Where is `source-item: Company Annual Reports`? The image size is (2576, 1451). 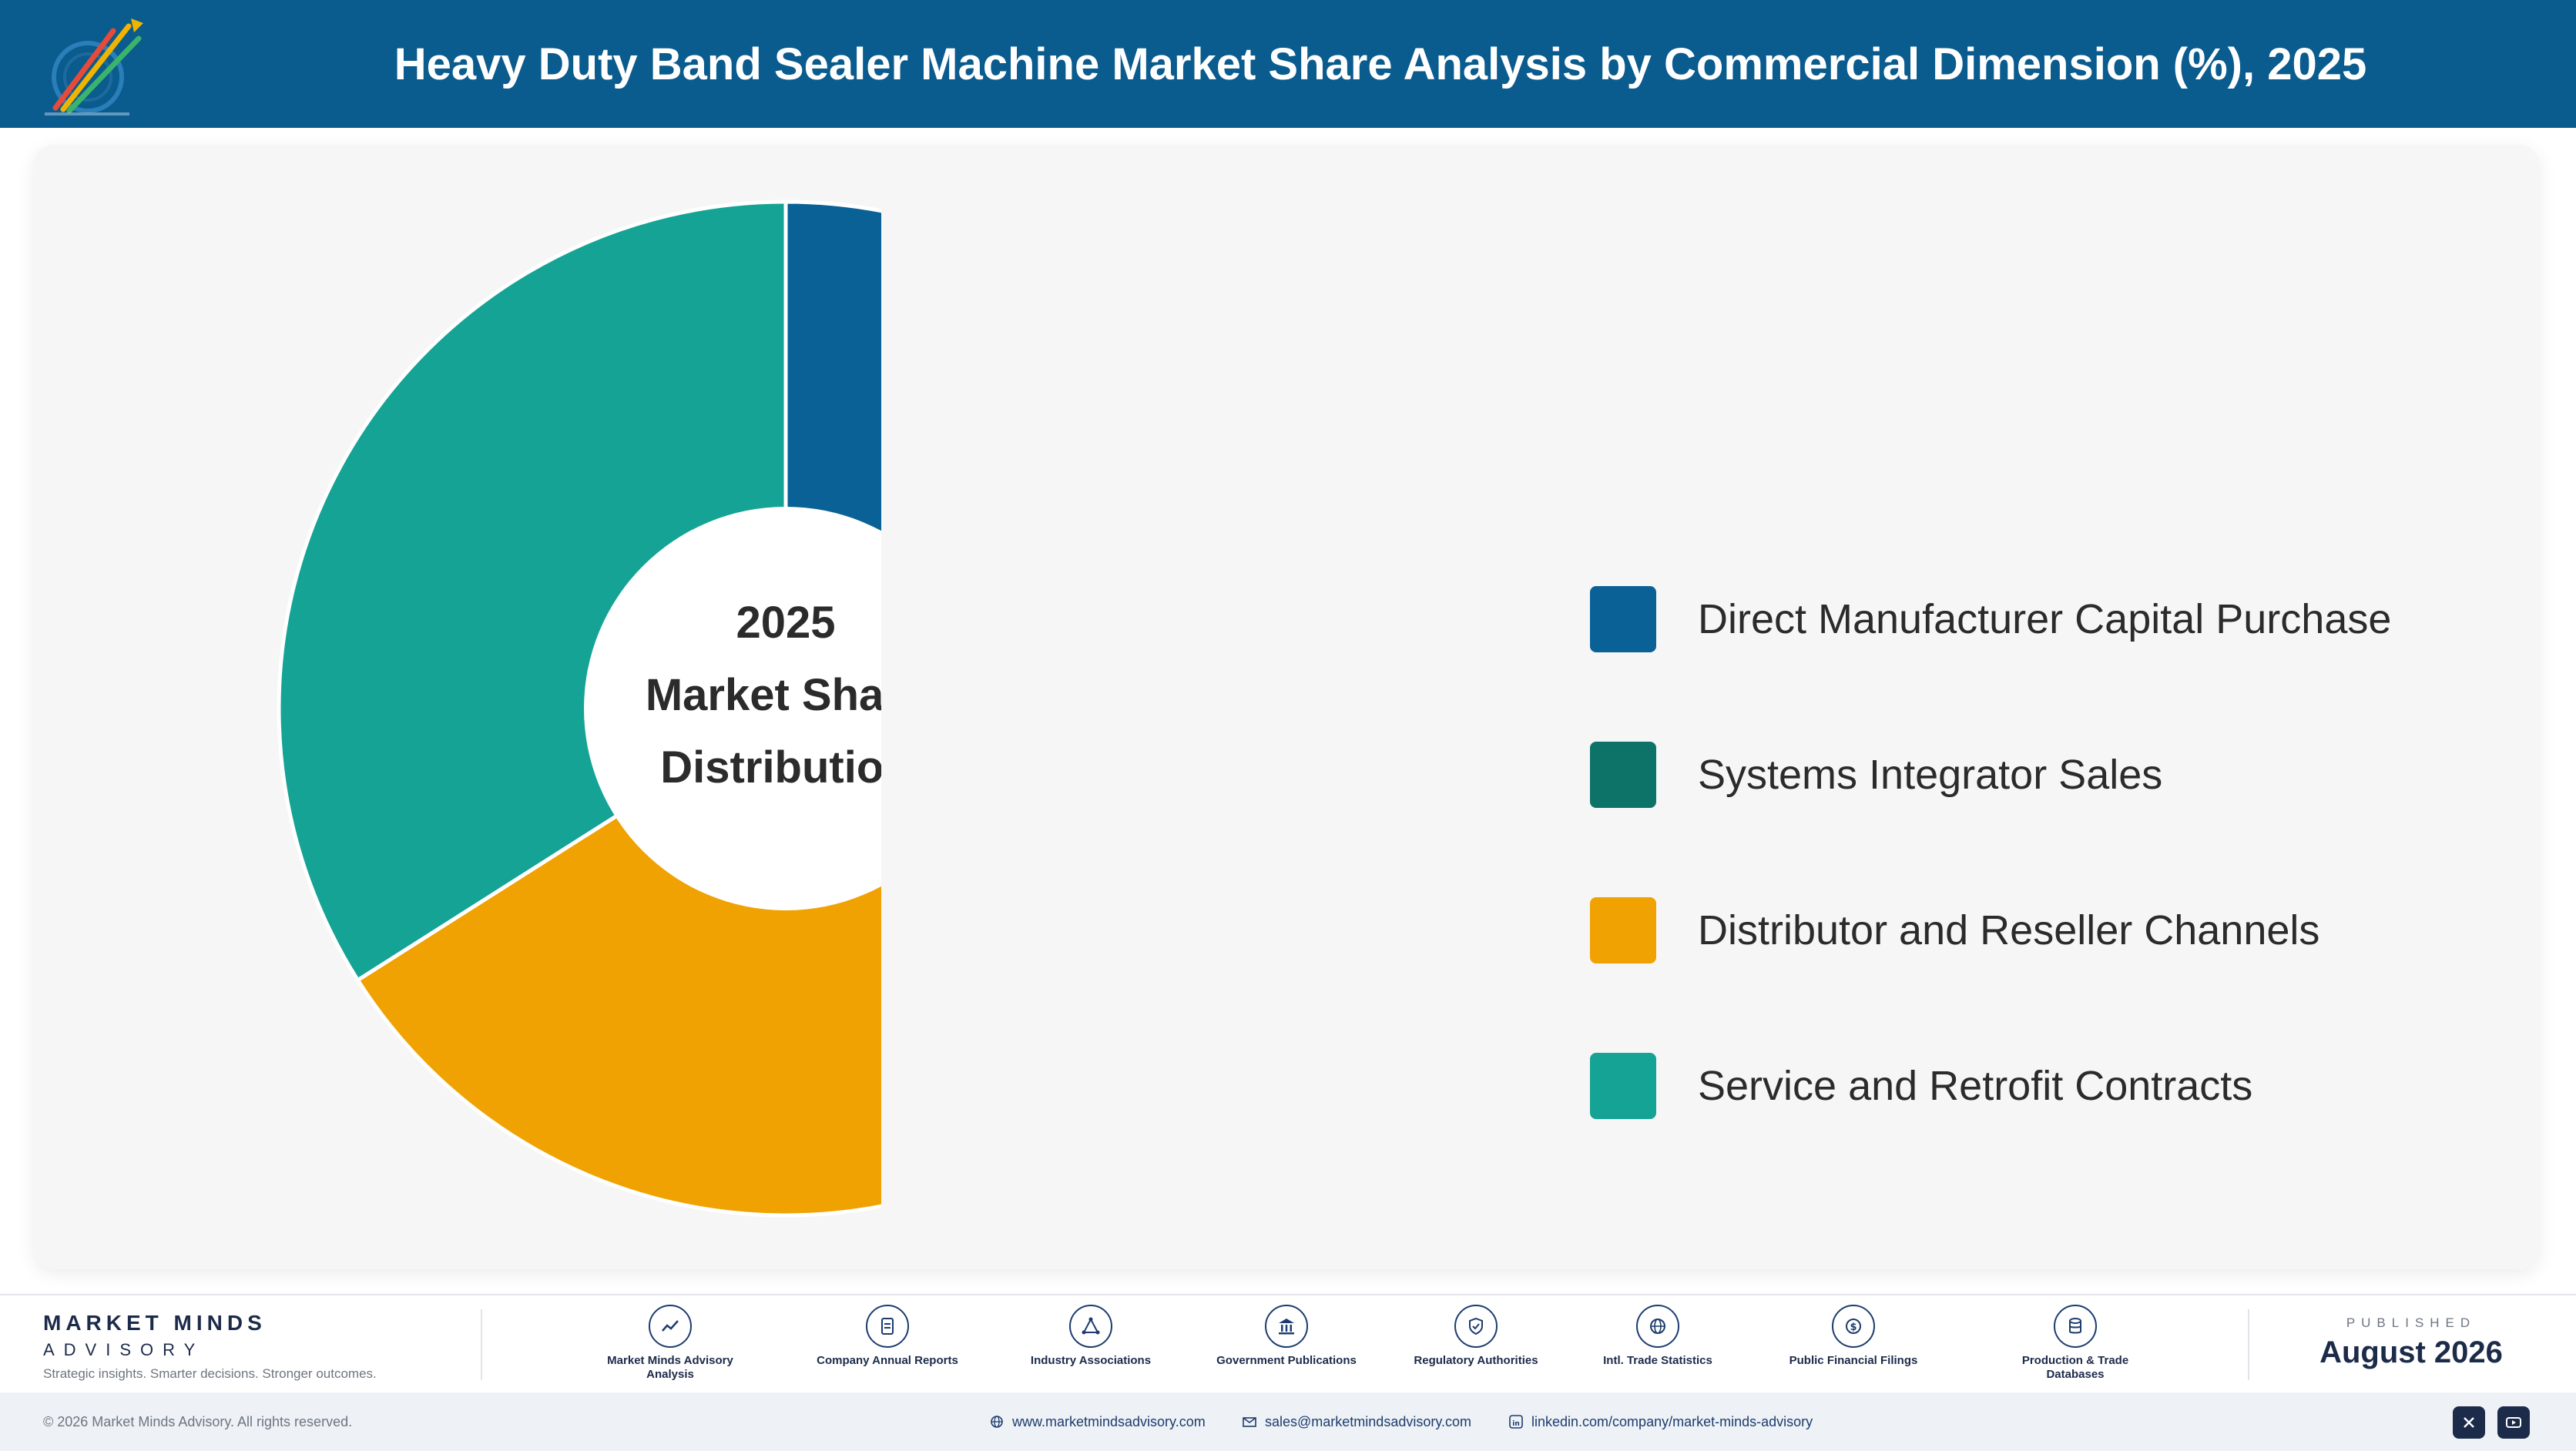
source-item: Company Annual Reports is located at coordinates (887, 1336).